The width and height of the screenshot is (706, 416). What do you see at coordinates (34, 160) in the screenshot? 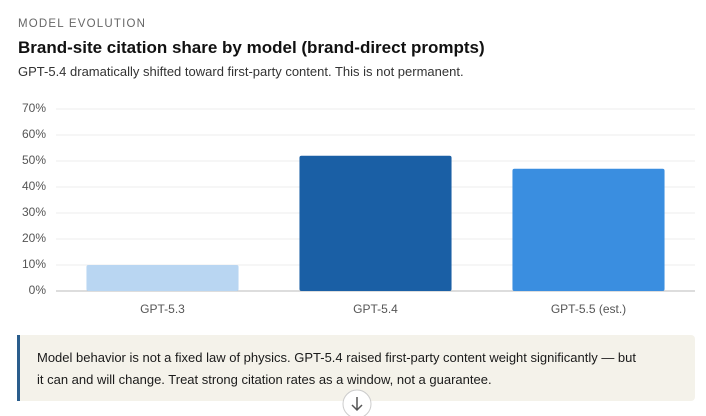
I see `y-tick-label: 50%` at bounding box center [34, 160].